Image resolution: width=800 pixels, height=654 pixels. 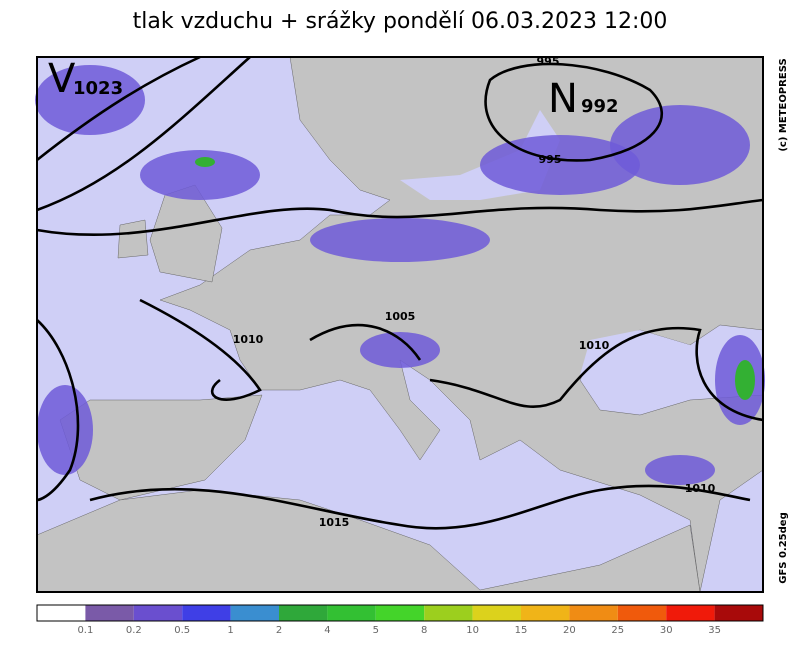 I want to click on colorbar-tick-label: 8, so click(x=424, y=630).